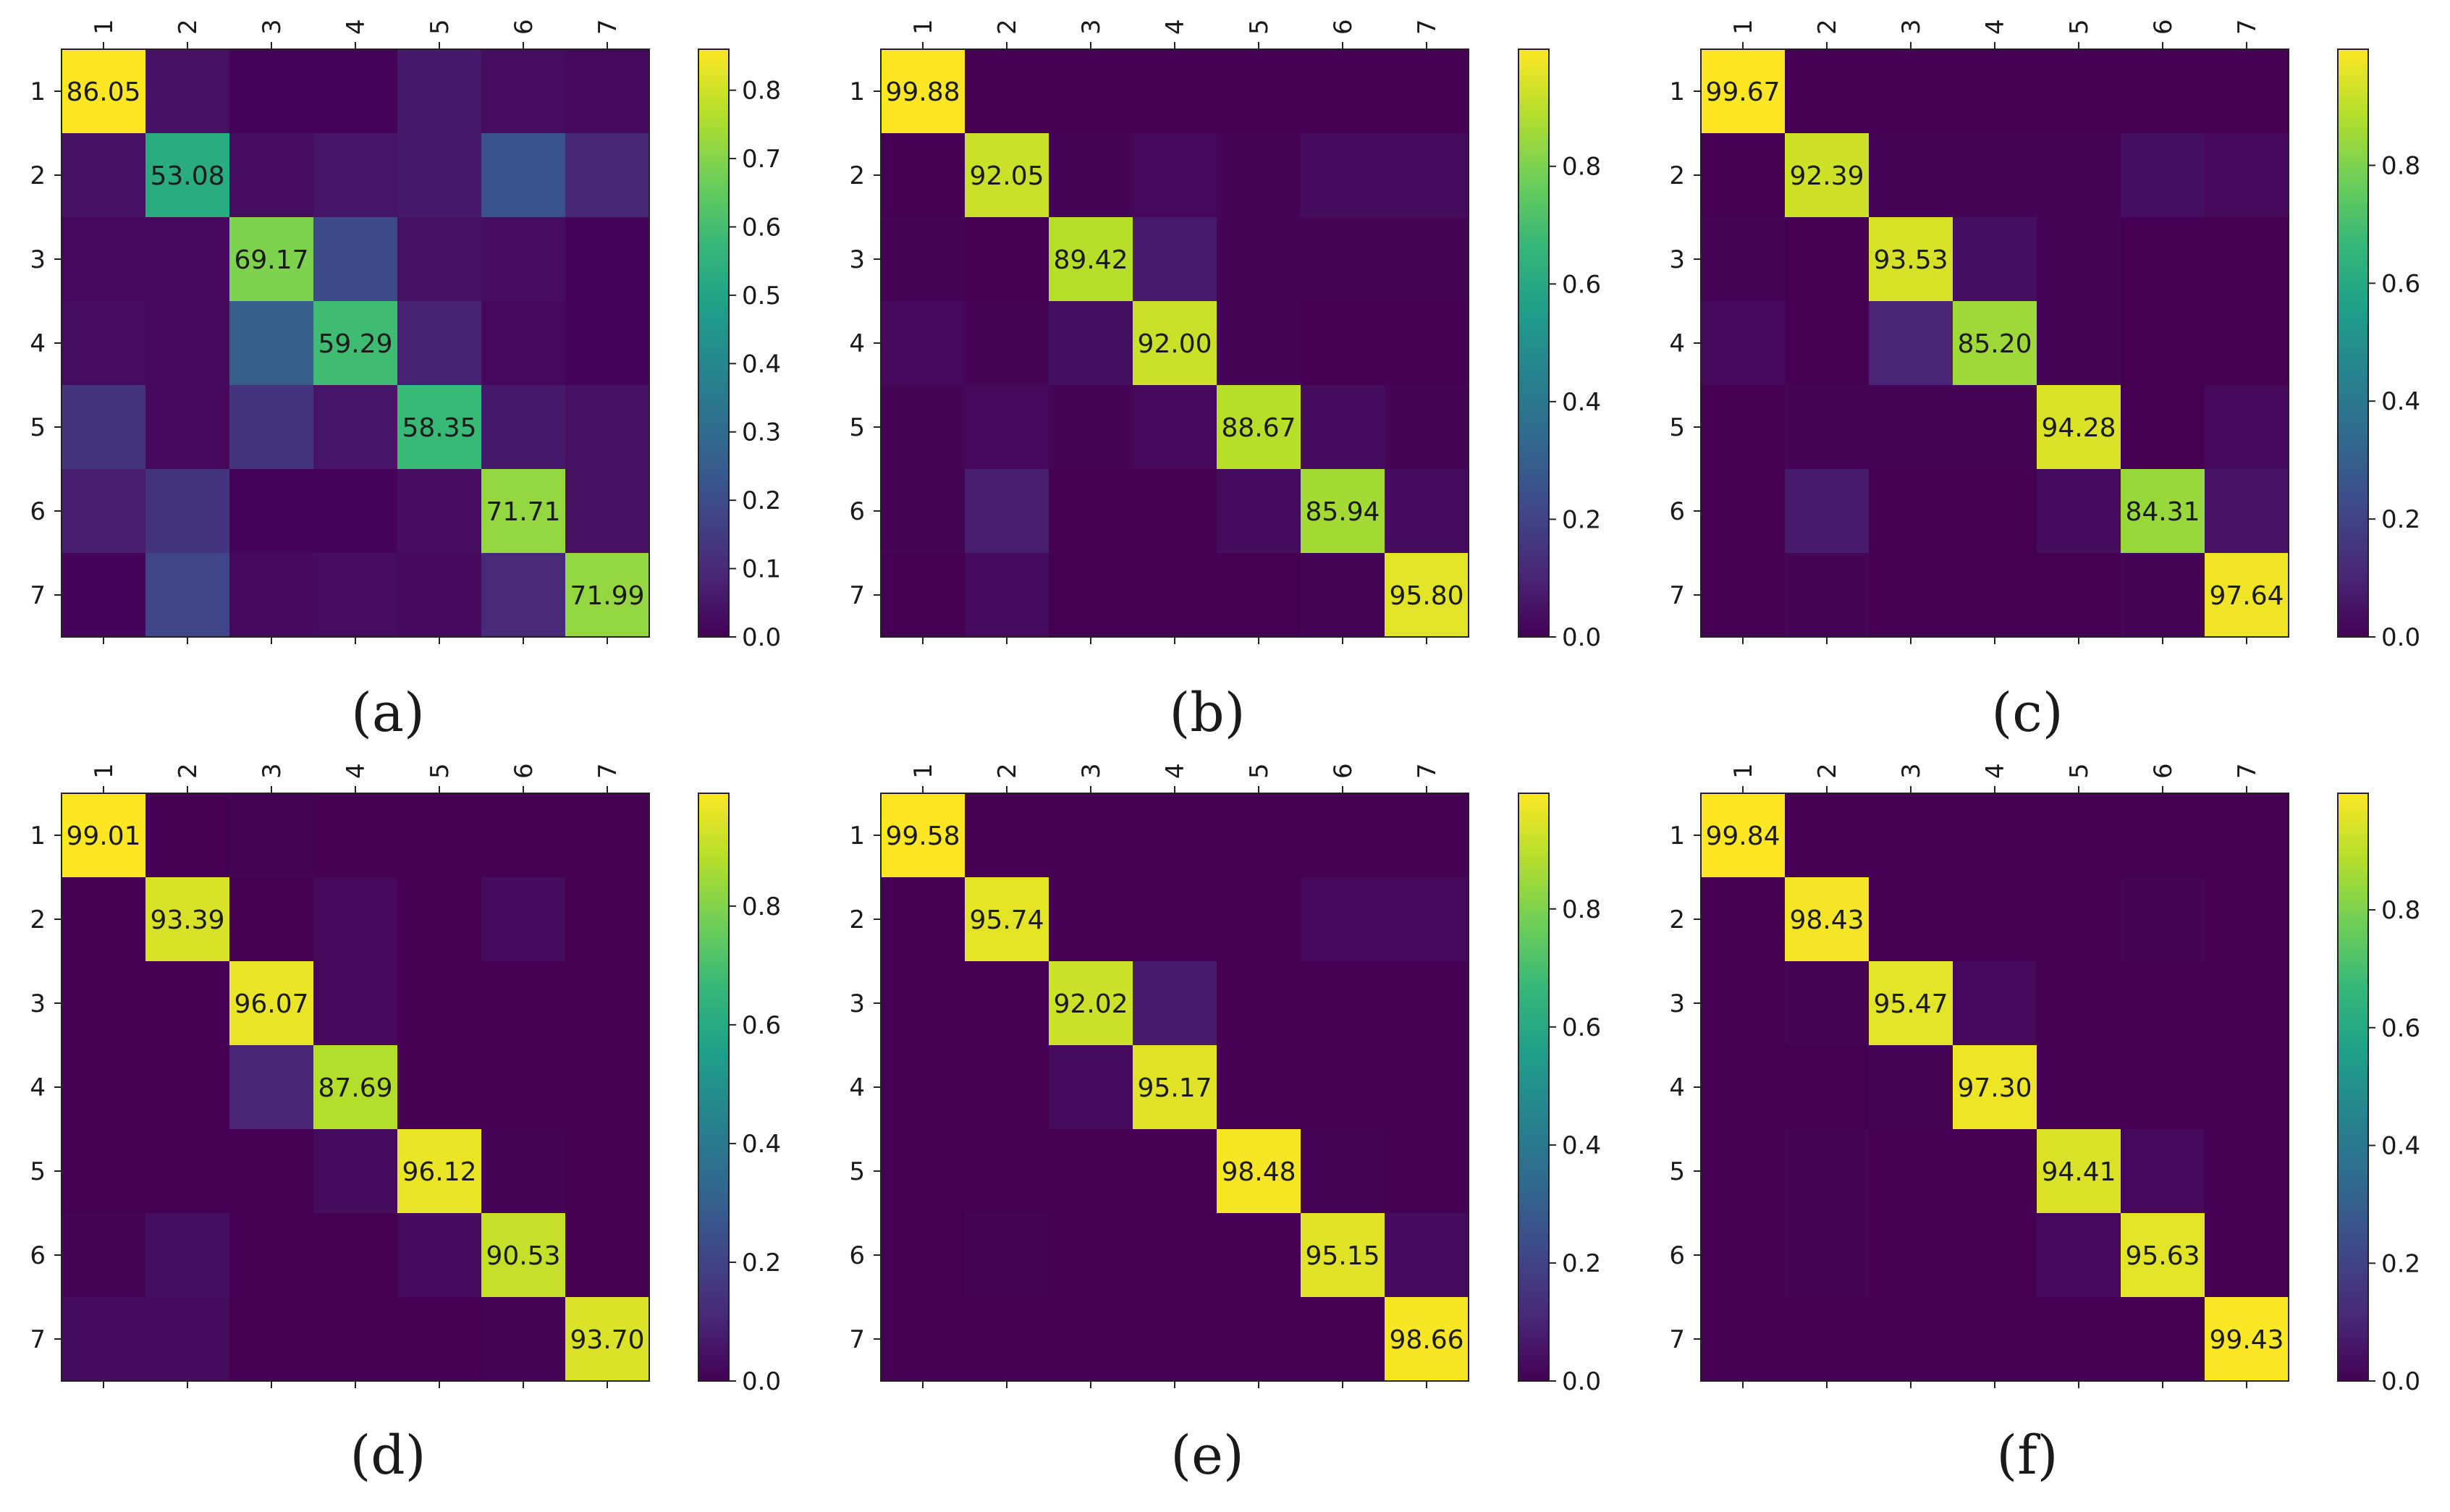 The width and height of the screenshot is (2450, 1512). I want to click on diagonal-value-label: 89.42, so click(1090, 260).